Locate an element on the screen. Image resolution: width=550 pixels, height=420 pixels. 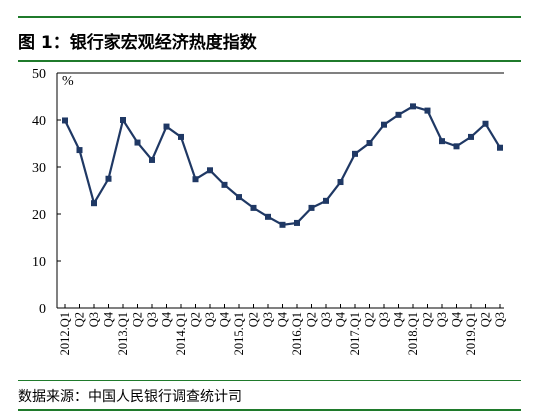
y-unit-label: % is located at coordinates (68, 81).